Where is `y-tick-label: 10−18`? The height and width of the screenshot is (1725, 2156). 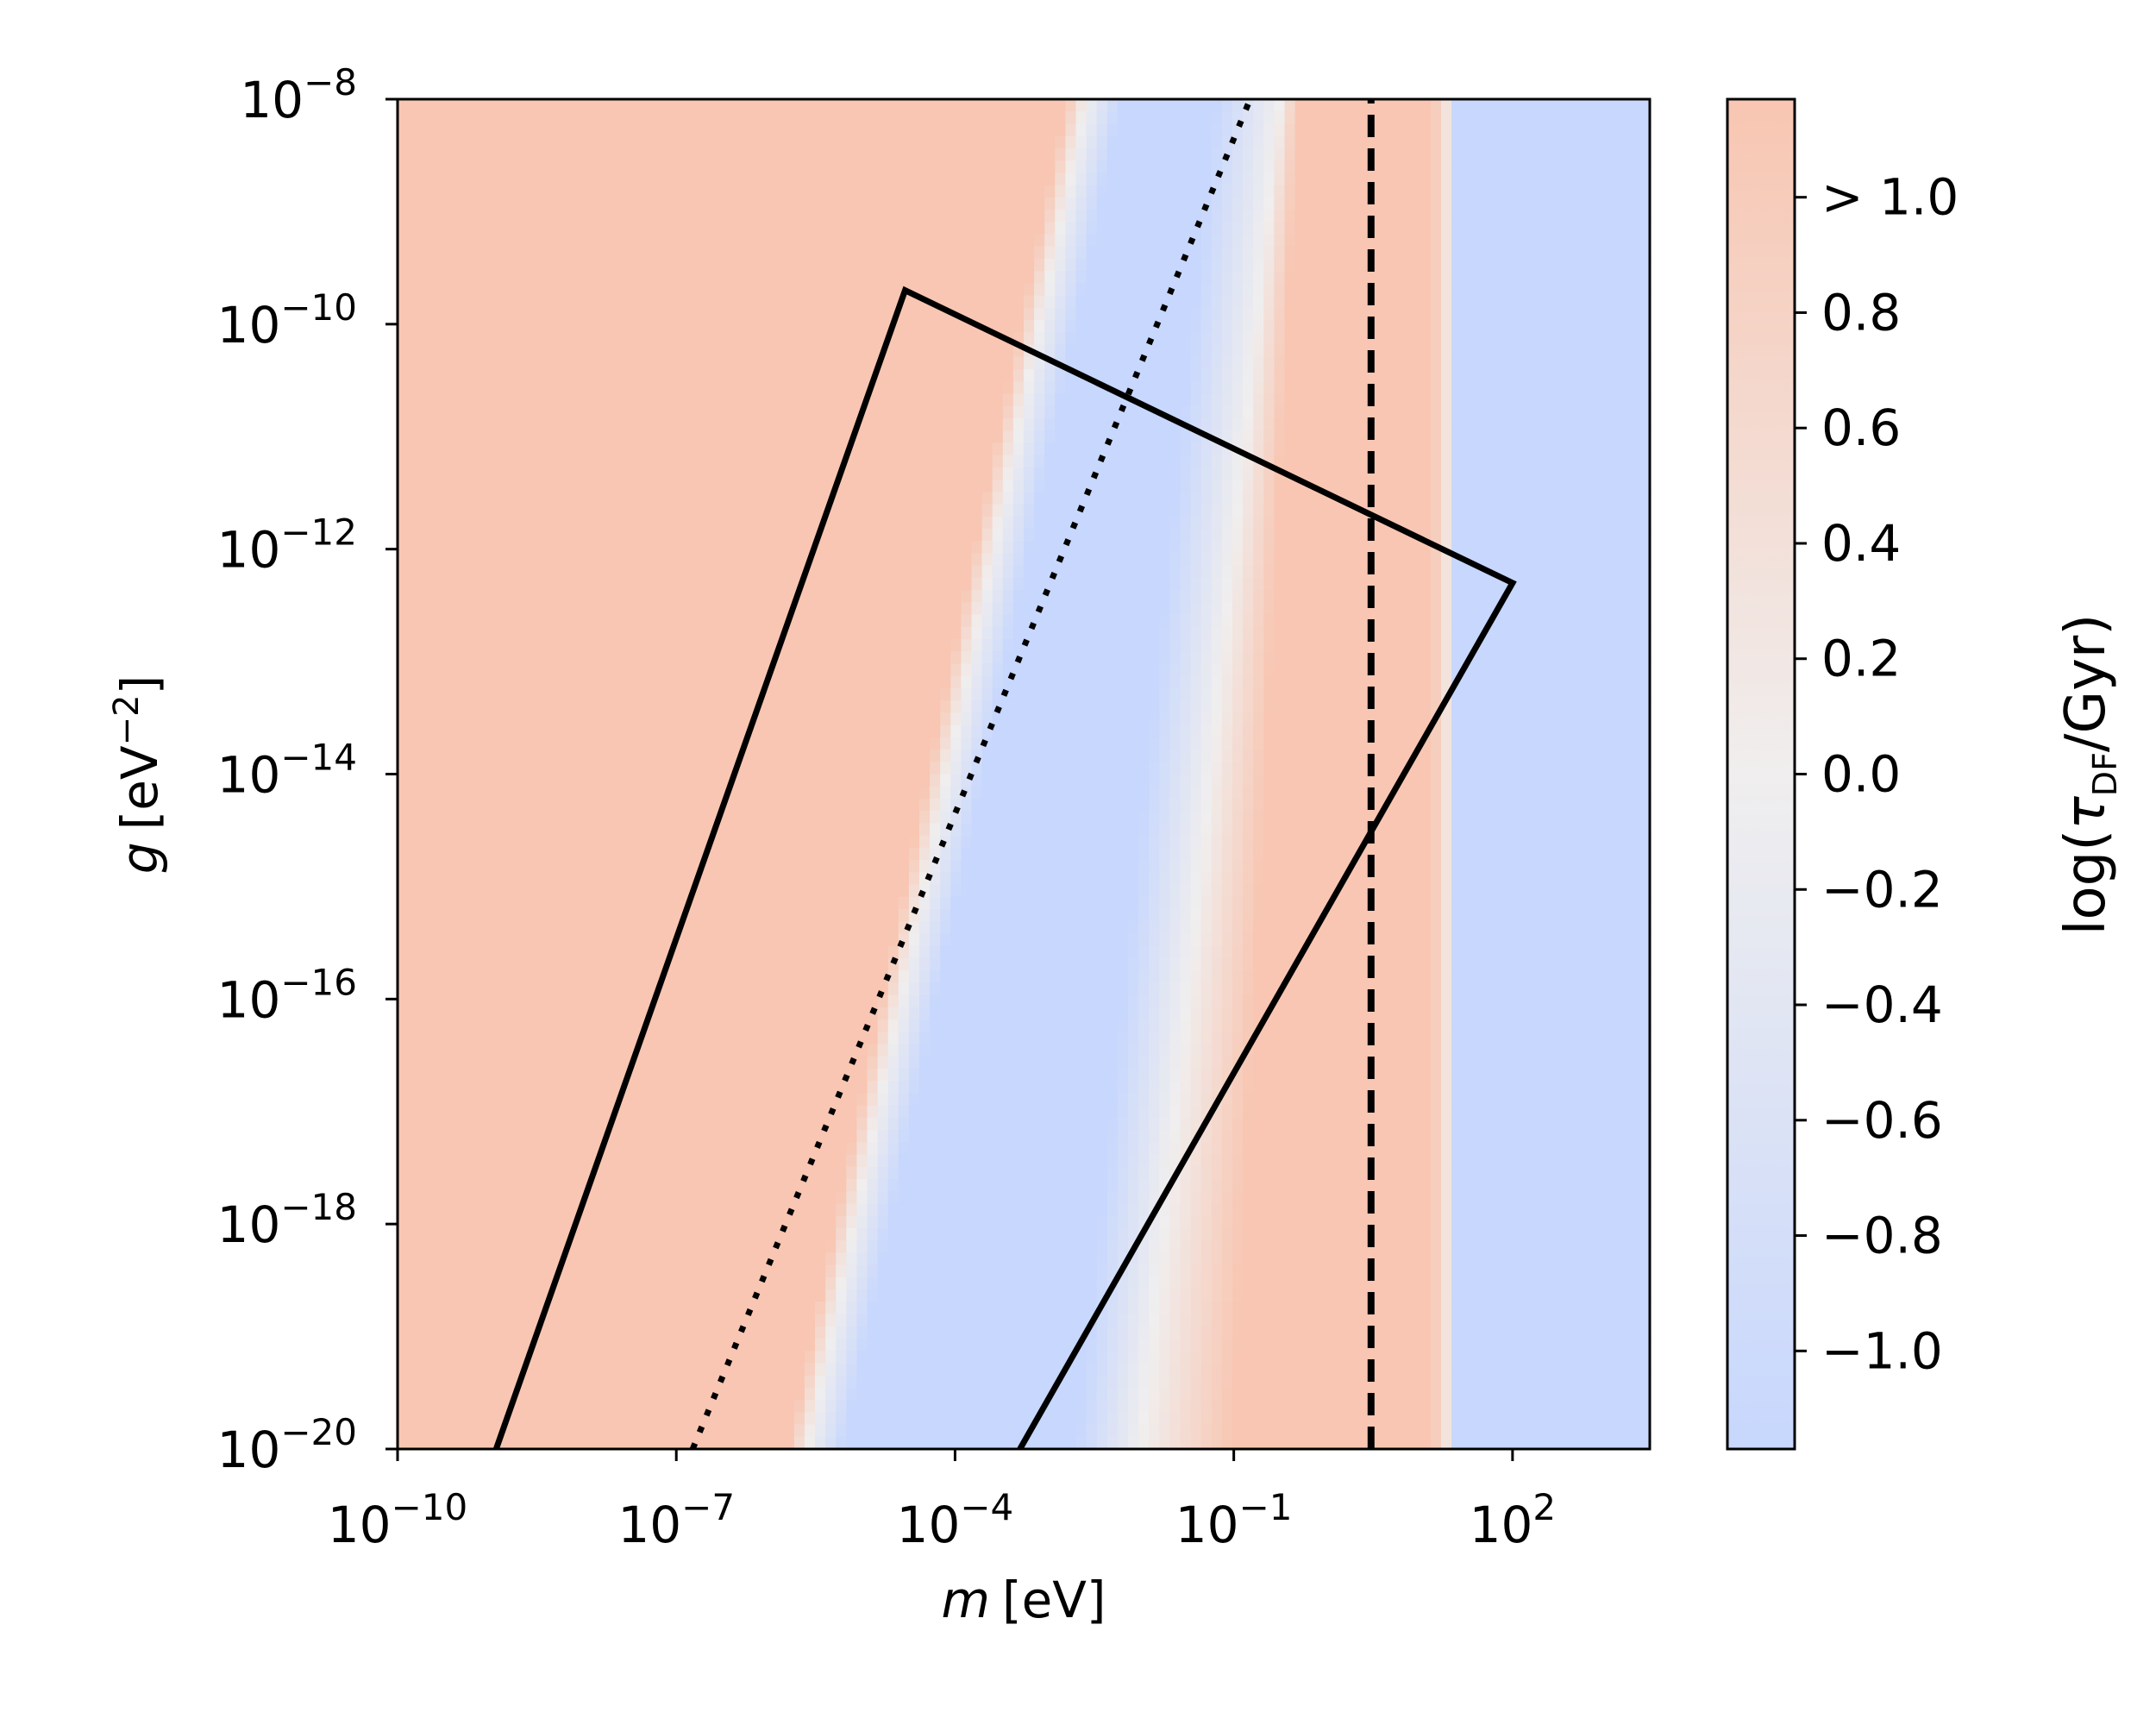
y-tick-label: 10−18 is located at coordinates (287, 1220).